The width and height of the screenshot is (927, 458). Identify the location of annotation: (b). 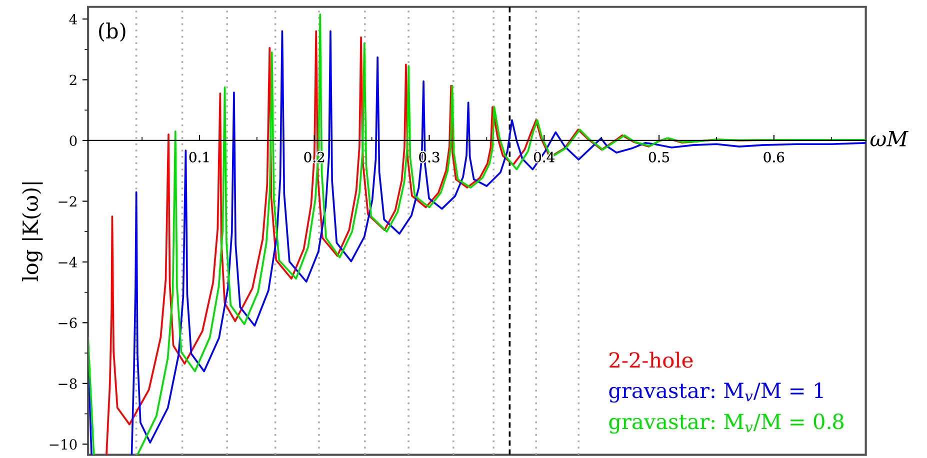
(112, 32).